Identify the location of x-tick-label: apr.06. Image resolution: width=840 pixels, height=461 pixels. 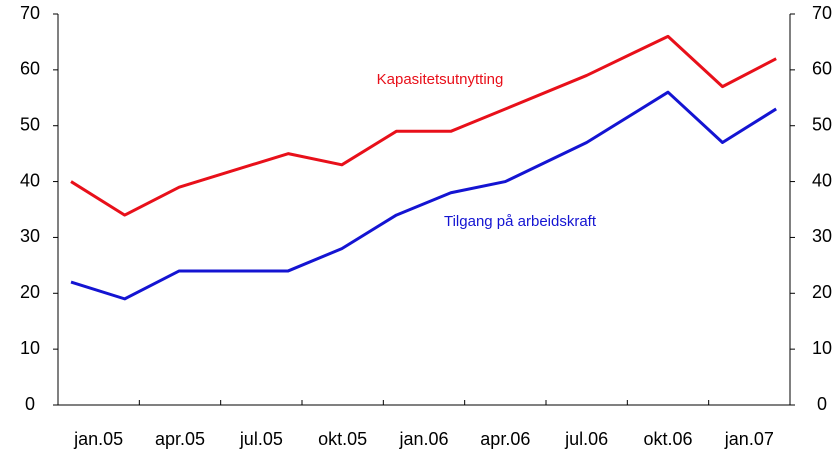
(505, 439).